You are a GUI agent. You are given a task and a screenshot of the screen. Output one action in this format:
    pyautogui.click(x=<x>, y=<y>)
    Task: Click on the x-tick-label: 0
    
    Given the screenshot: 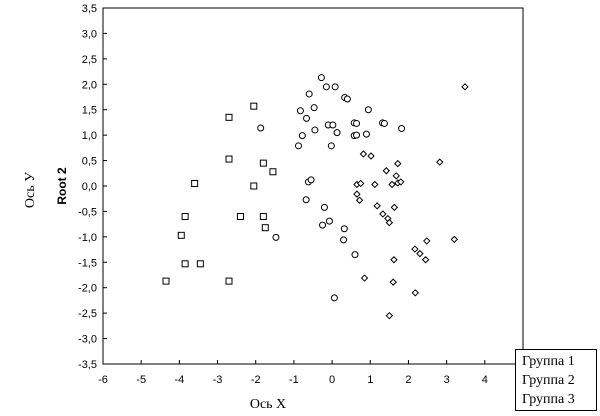 What is the action you would take?
    pyautogui.click(x=332, y=380)
    